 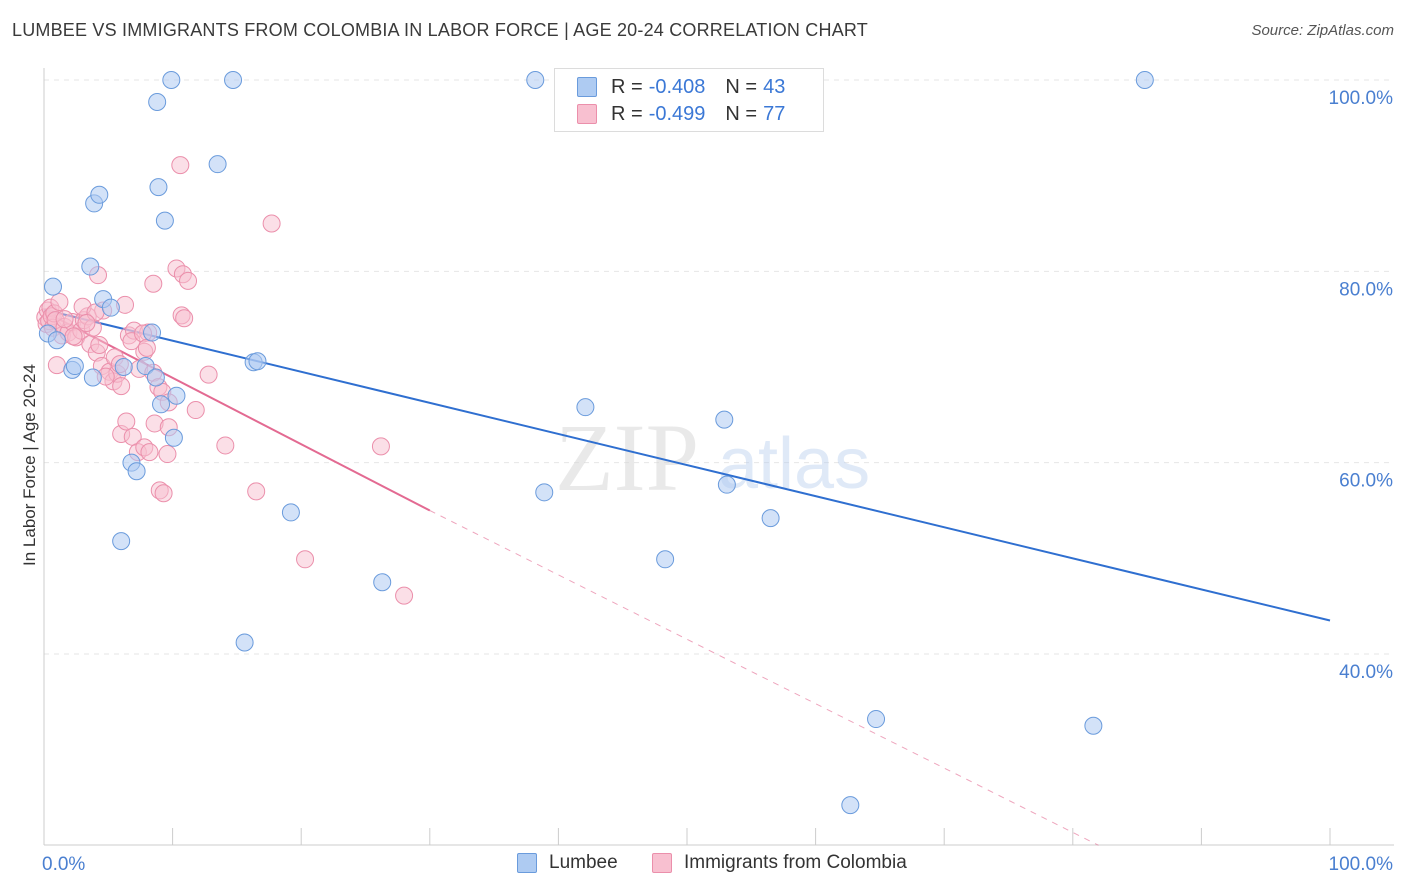 What do you see at coordinates (63, 864) in the screenshot?
I see `x-tick-label-0: 0.0%` at bounding box center [63, 864].